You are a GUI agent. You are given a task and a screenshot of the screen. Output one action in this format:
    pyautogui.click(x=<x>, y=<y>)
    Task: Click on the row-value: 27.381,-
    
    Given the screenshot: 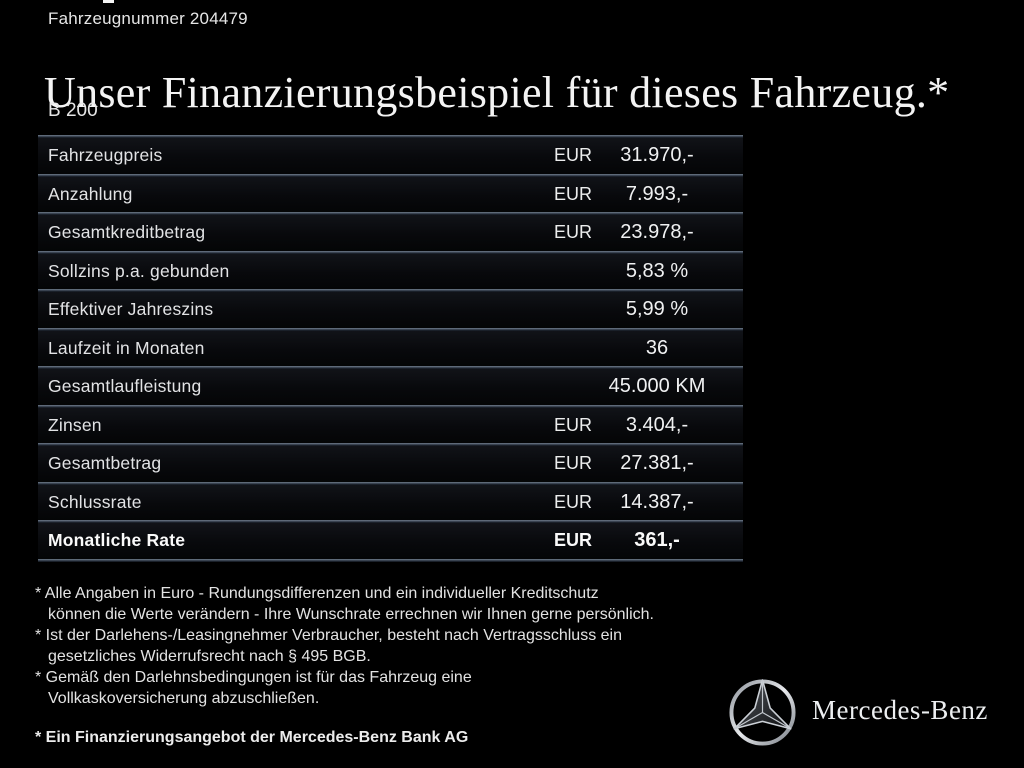 What is the action you would take?
    pyautogui.click(x=657, y=463)
    